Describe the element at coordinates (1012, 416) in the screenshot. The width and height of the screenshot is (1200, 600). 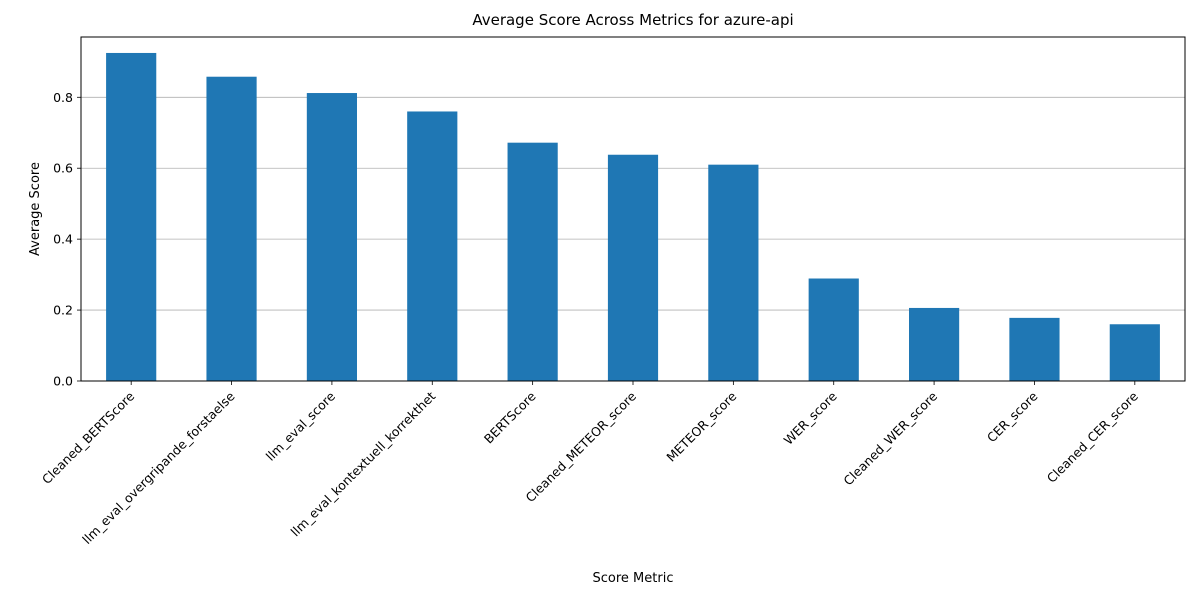
I see `x-tick-label: CER_score` at that location.